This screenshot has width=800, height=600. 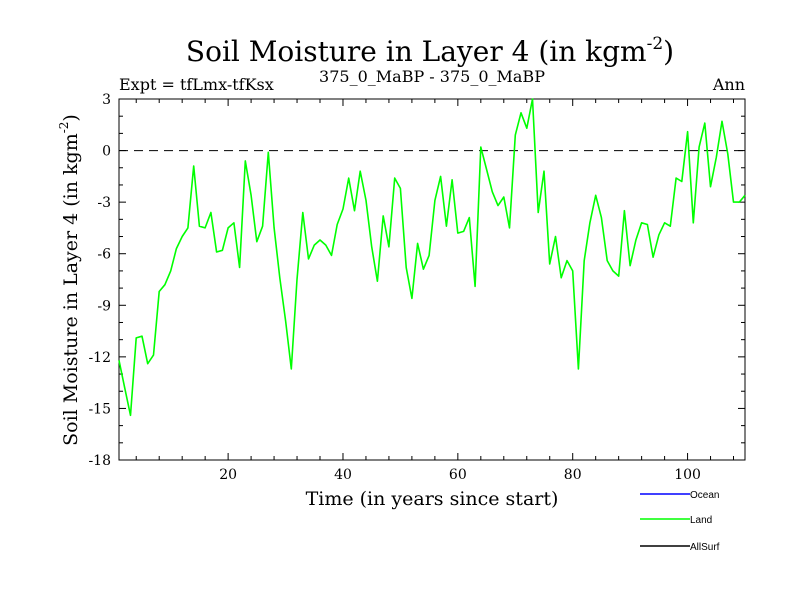 I want to click on x-tick-label: 80, so click(x=573, y=475).